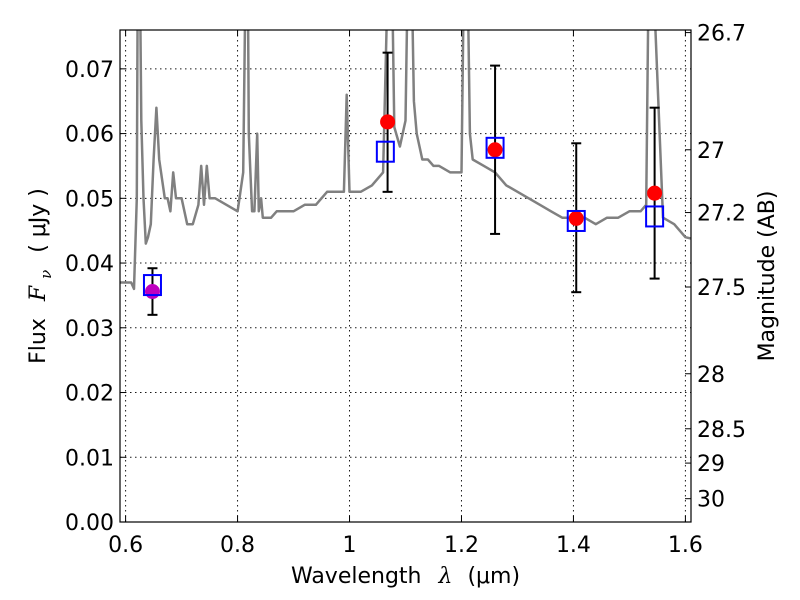 The height and width of the screenshot is (600, 800). What do you see at coordinates (721, 214) in the screenshot?
I see `y2-tick-label: 27.2` at bounding box center [721, 214].